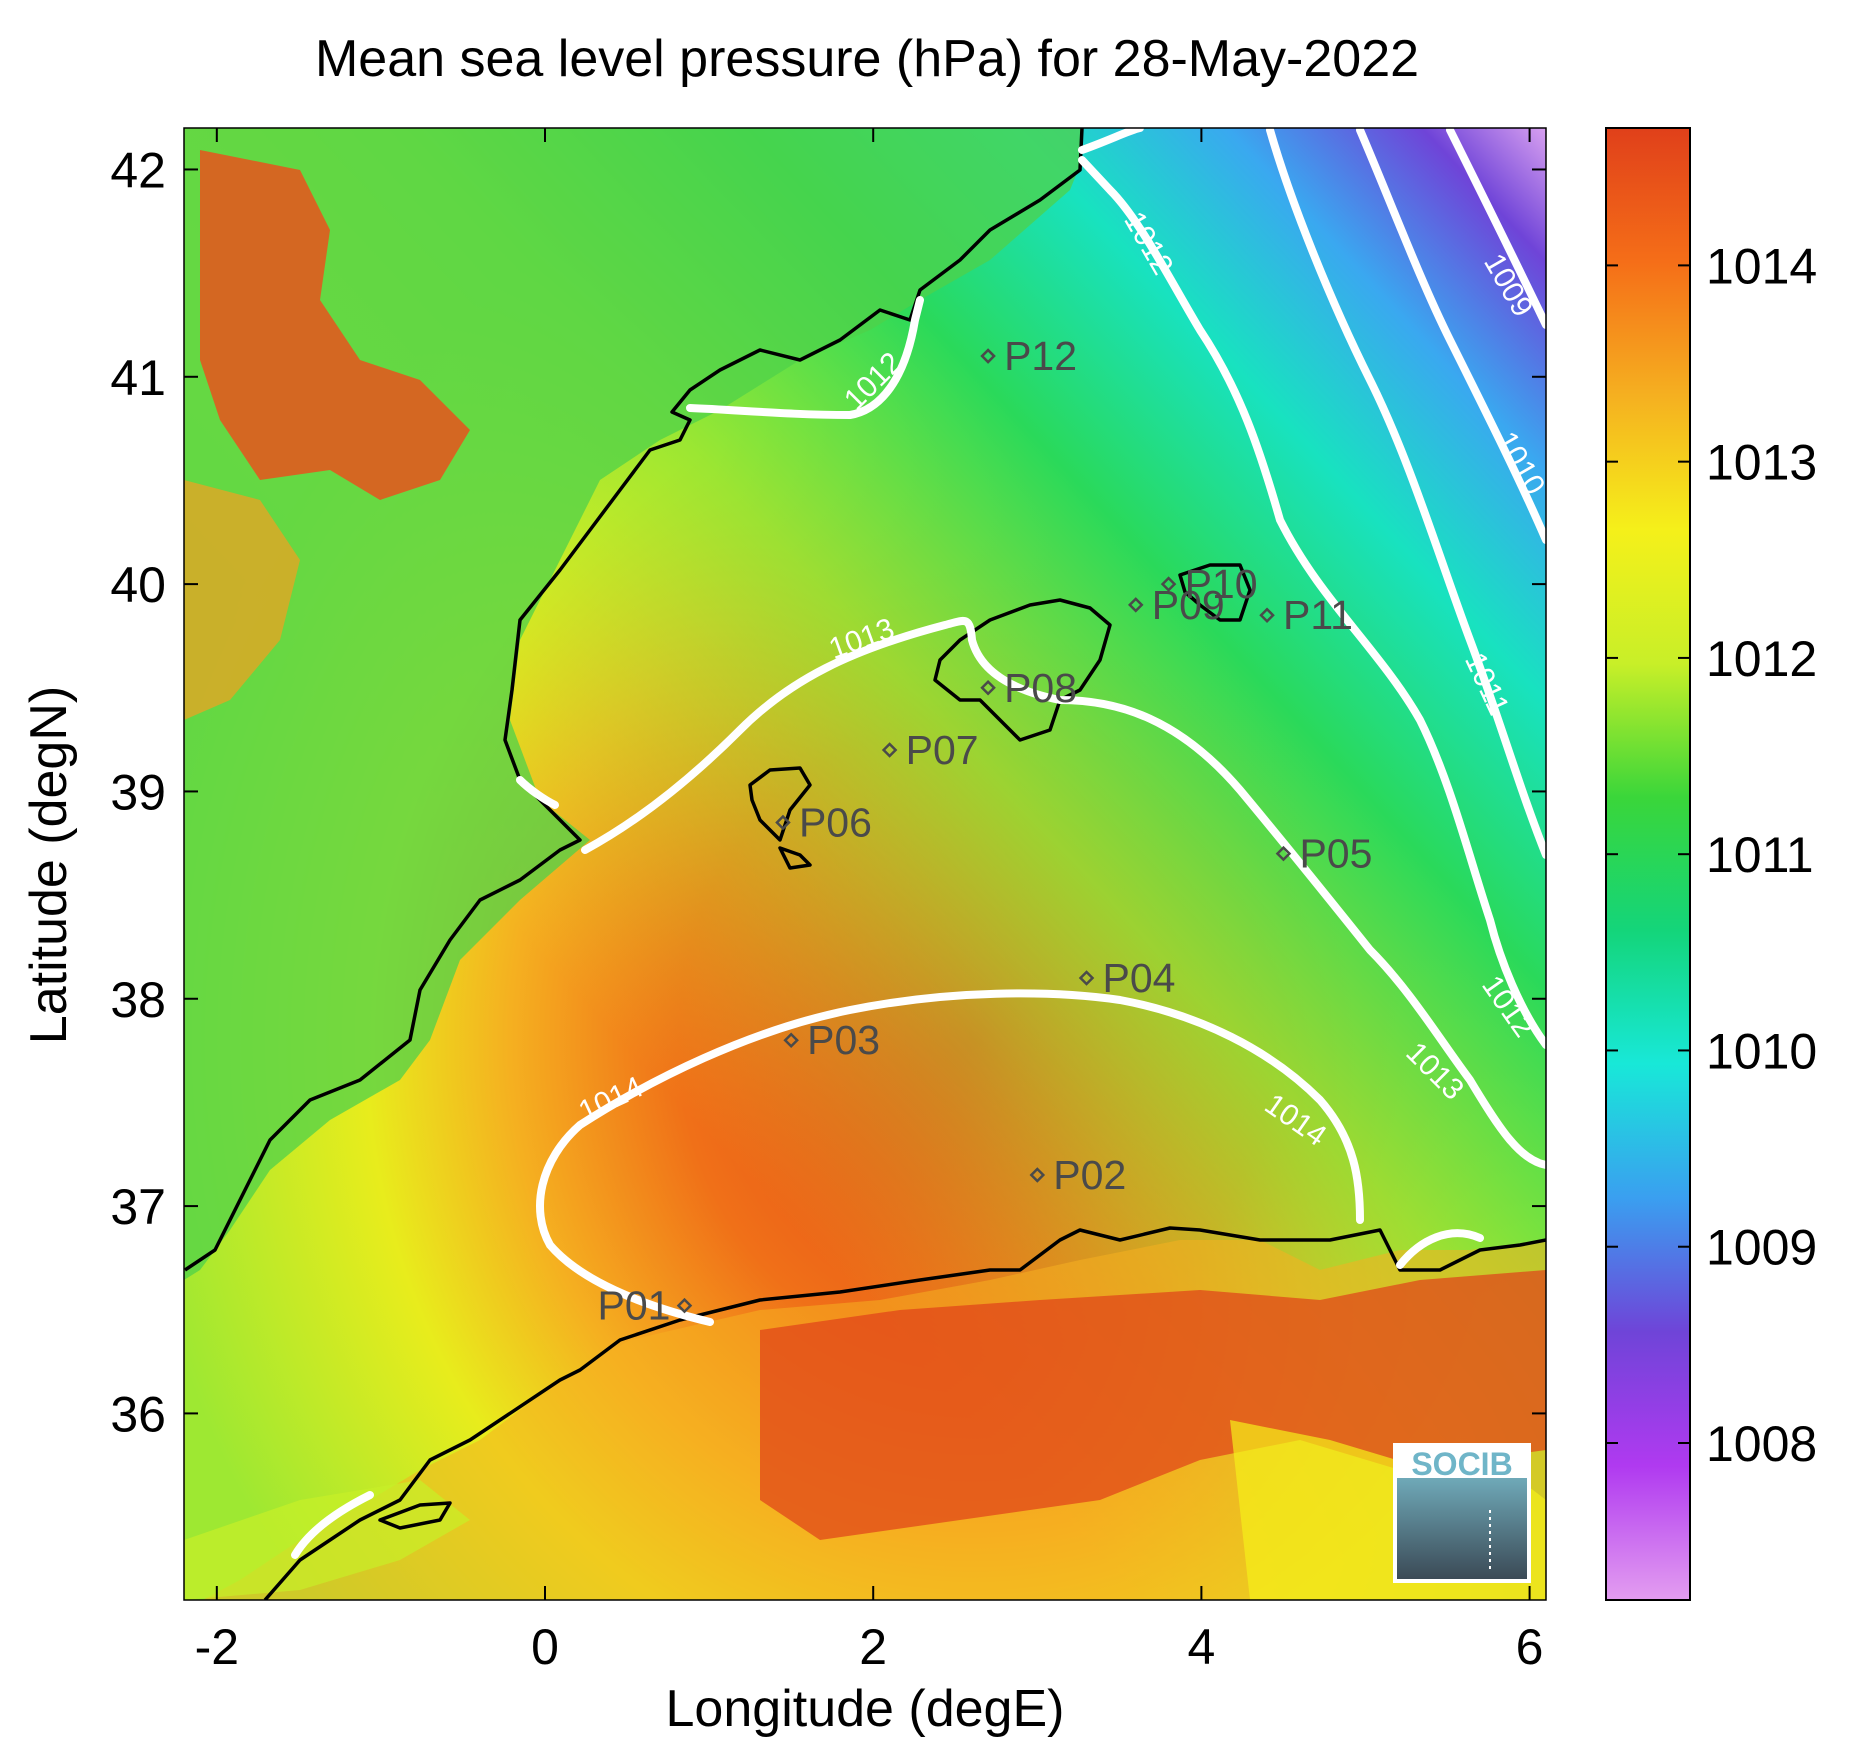  What do you see at coordinates (805, 358) in the screenshot?
I see `isobar-1012-coast` at bounding box center [805, 358].